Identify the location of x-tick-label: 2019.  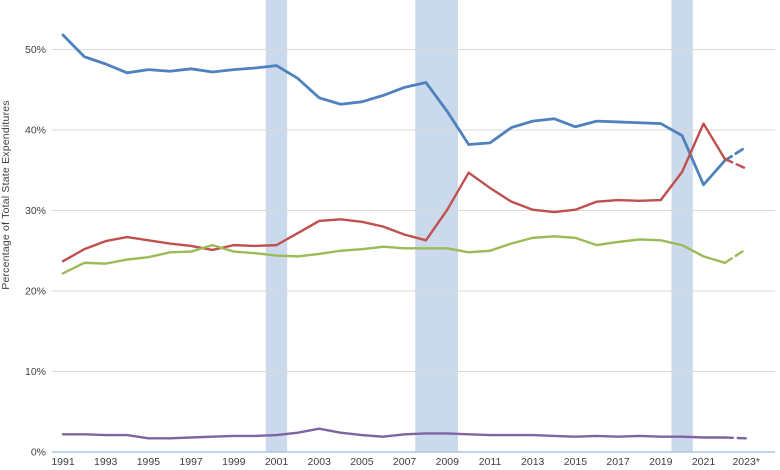
(661, 462).